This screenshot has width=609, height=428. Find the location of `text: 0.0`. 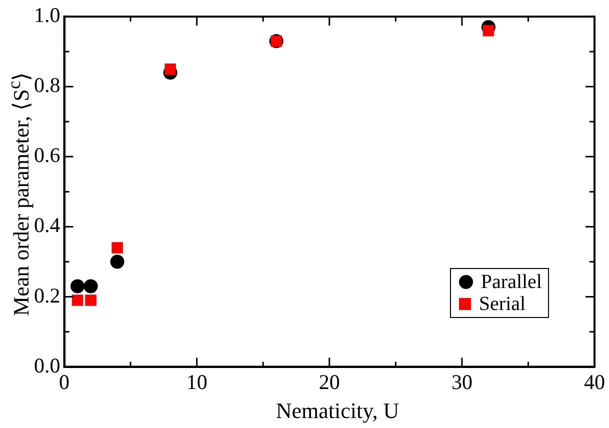

text: 0.0 is located at coordinates (47, 365).